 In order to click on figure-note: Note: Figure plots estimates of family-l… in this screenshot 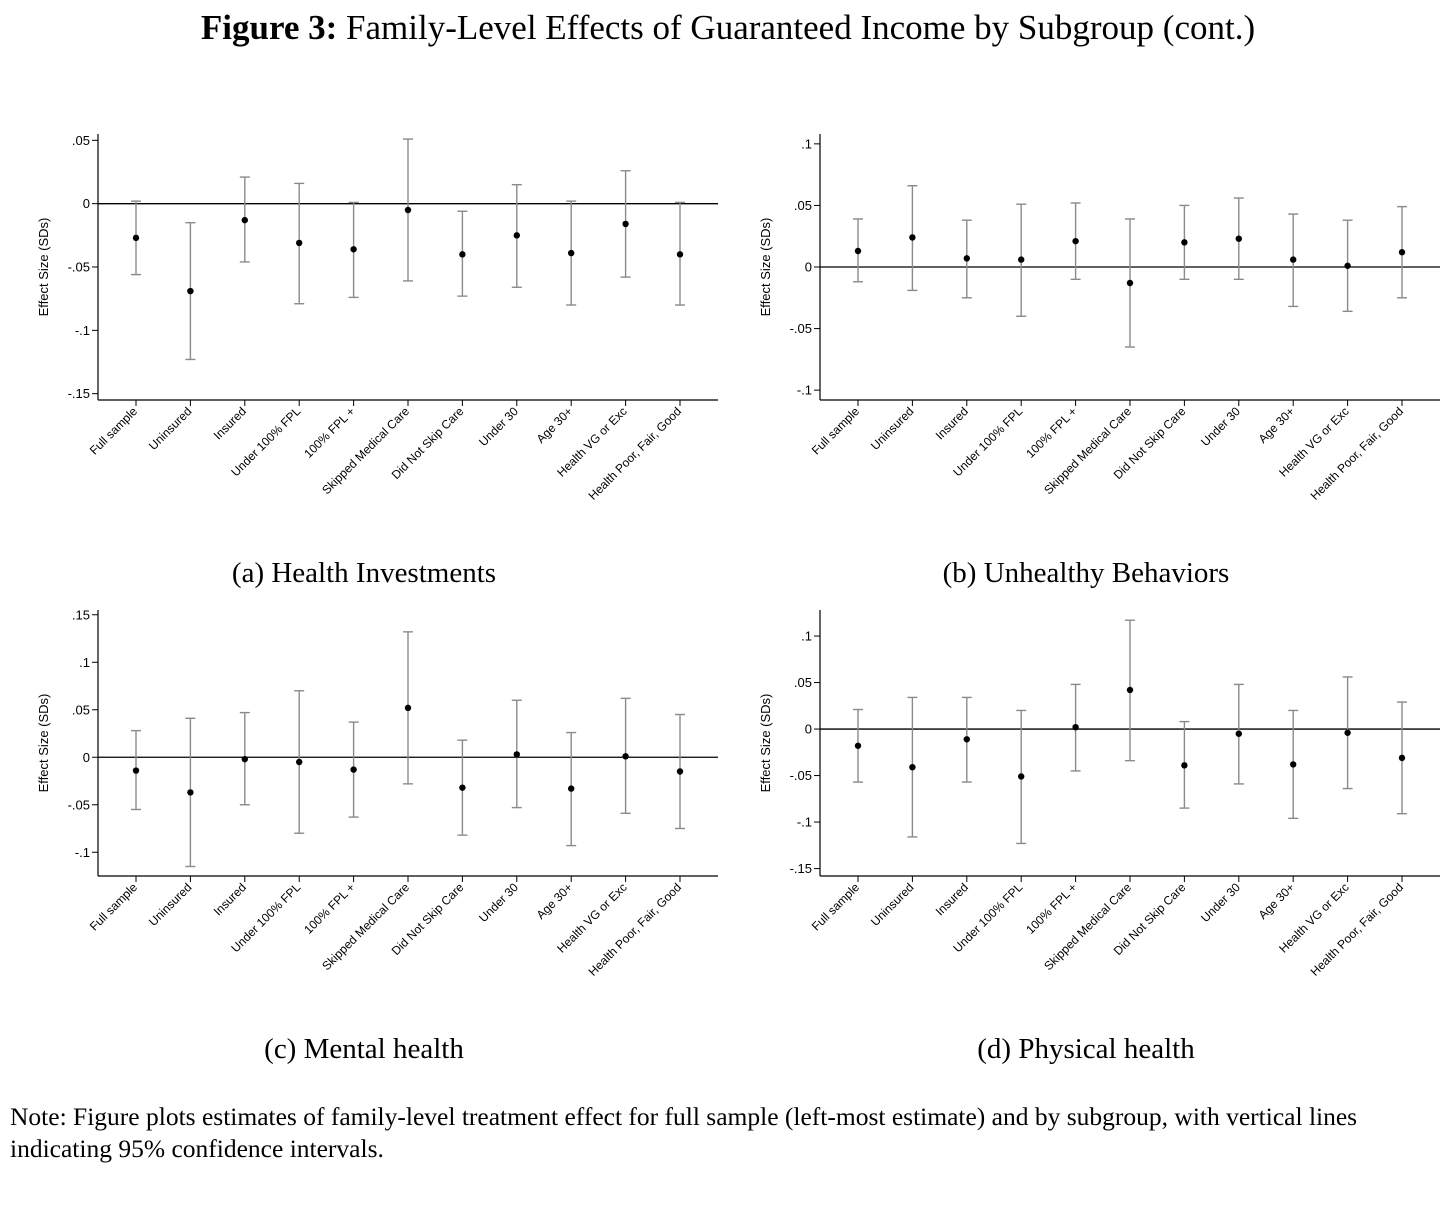, I will do `click(684, 1132)`.